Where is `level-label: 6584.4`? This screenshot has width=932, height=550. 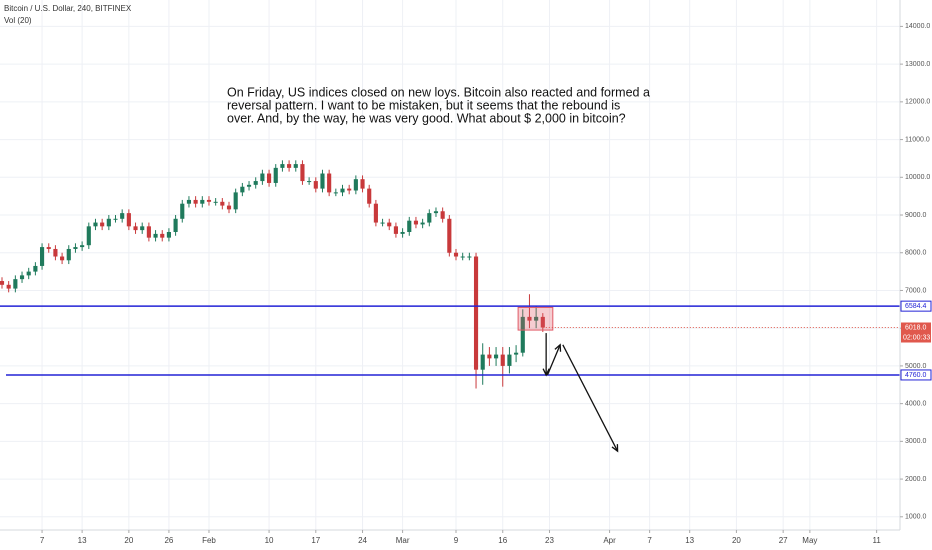
level-label: 6584.4 is located at coordinates (916, 306).